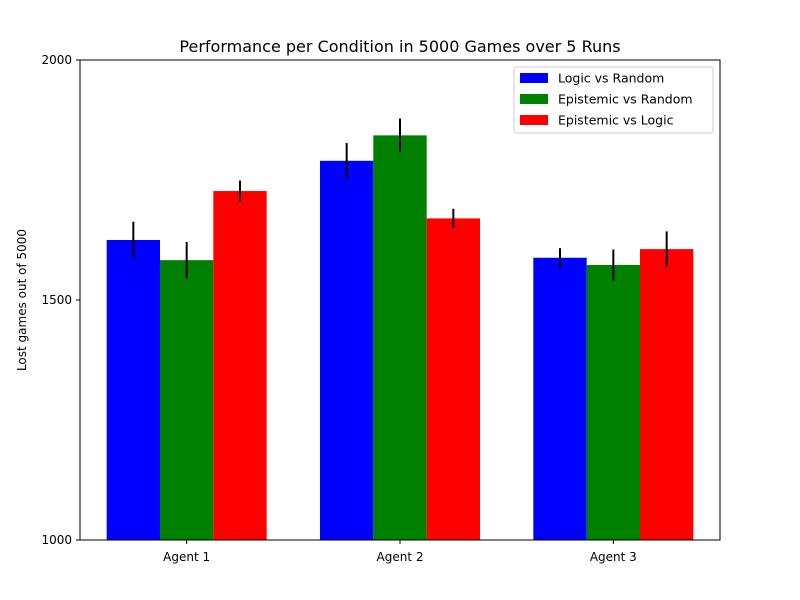 This screenshot has height=600, width=800. I want to click on y-axis: 1000 1500 2000, so click(60, 300).